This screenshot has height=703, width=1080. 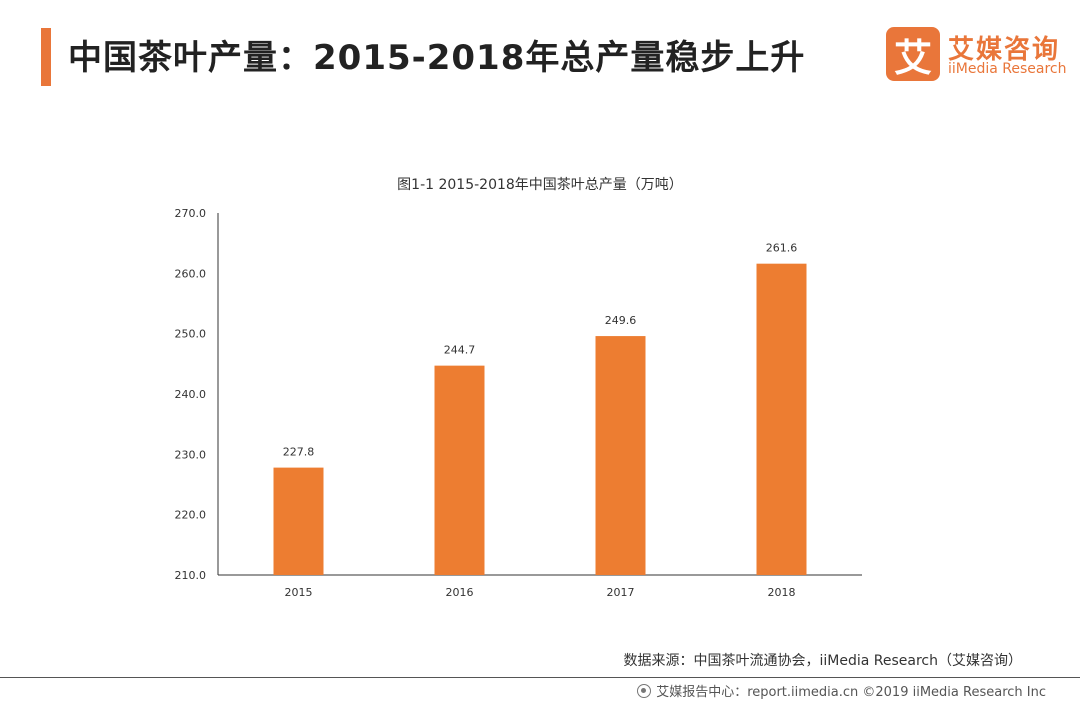 I want to click on y-tick-label: 260.0, so click(x=191, y=273).